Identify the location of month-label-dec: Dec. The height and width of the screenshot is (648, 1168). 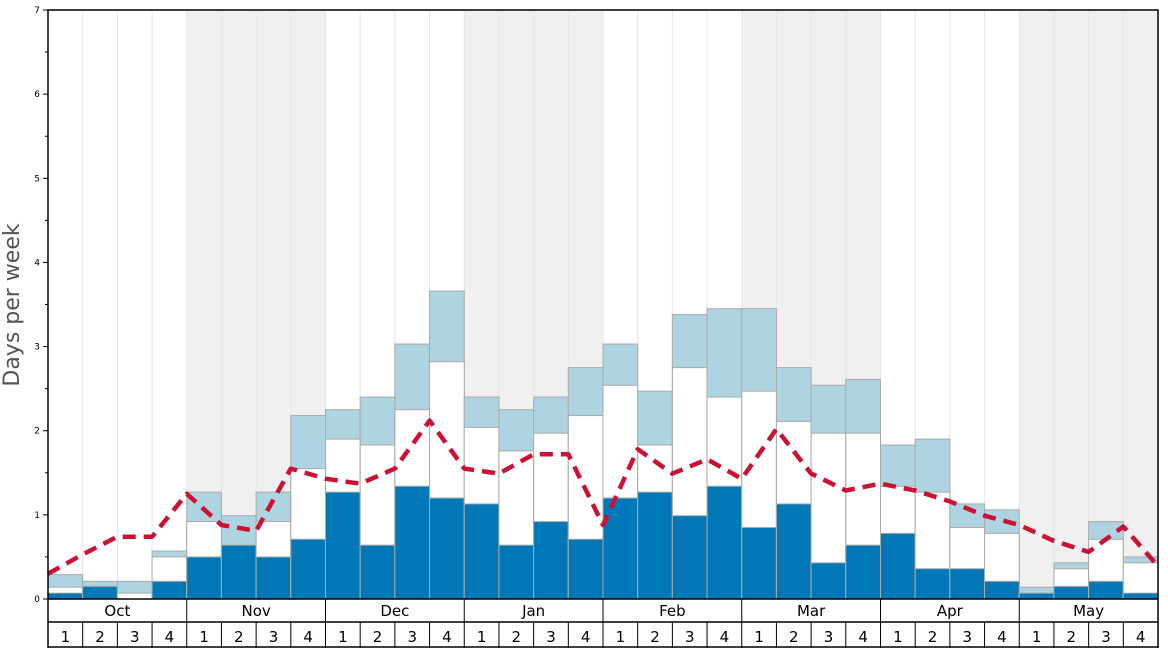
(394, 611).